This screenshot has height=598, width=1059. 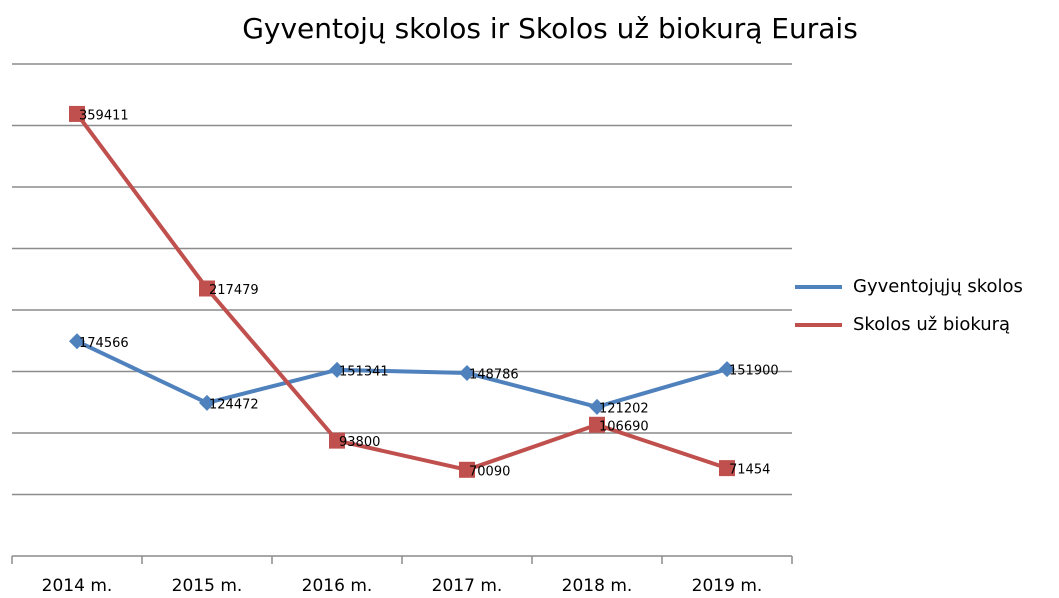 What do you see at coordinates (624, 426) in the screenshot?
I see `data-label: 106690` at bounding box center [624, 426].